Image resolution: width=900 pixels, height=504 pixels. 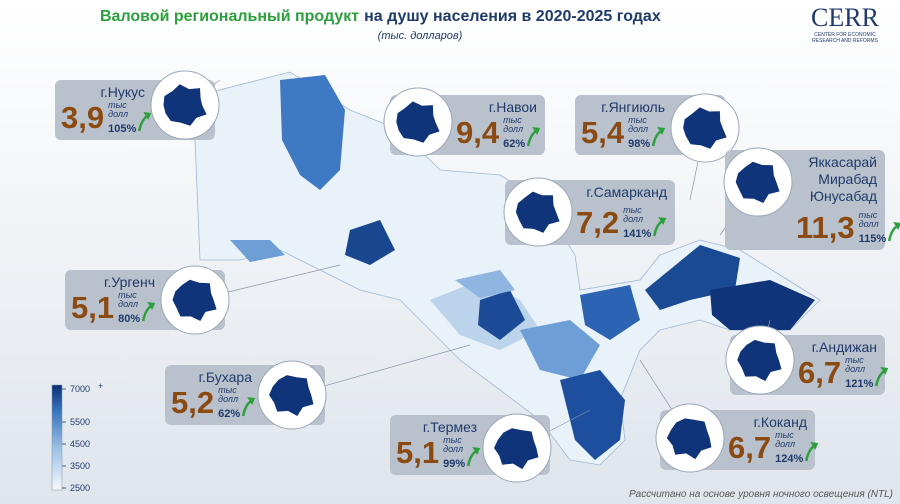 What do you see at coordinates (80, 444) in the screenshot?
I see `legend-tick-label: 4500` at bounding box center [80, 444].